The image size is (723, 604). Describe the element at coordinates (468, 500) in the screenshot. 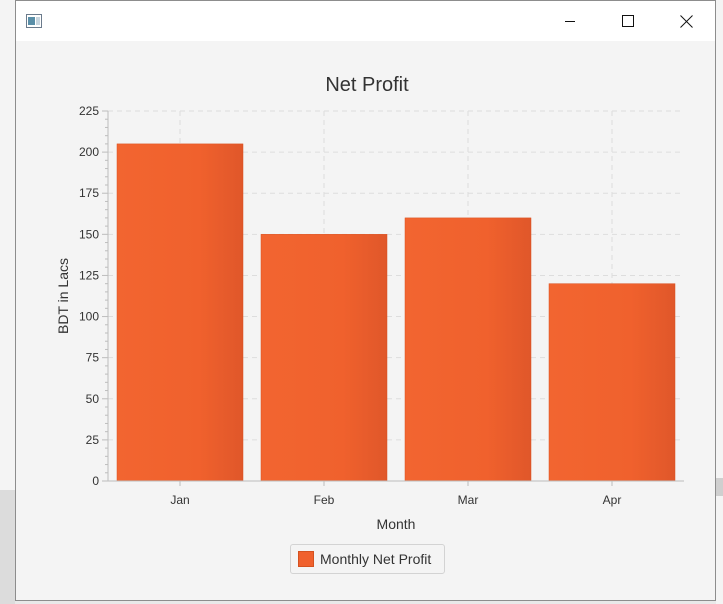

I see `x-tick-label: Mar` at that location.